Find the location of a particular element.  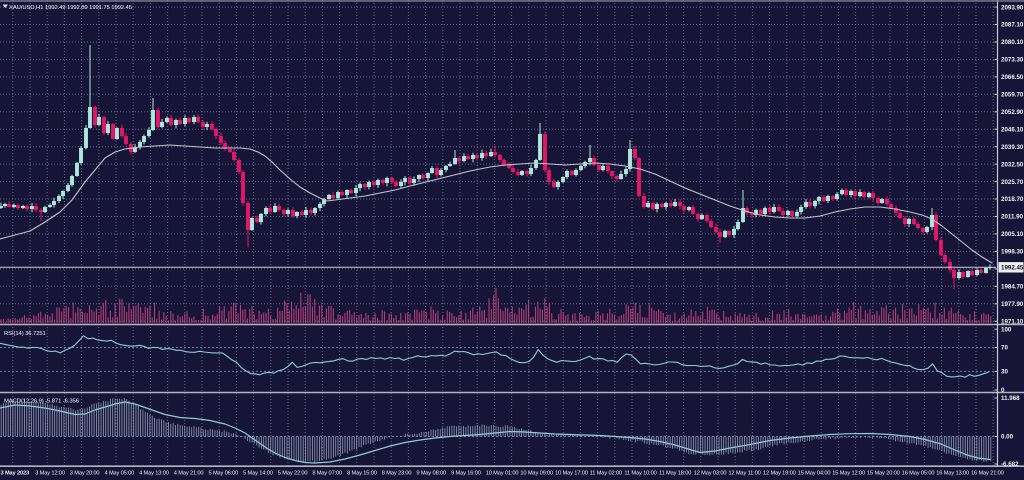

svg-text: 12 May 19:00 is located at coordinates (779, 474).